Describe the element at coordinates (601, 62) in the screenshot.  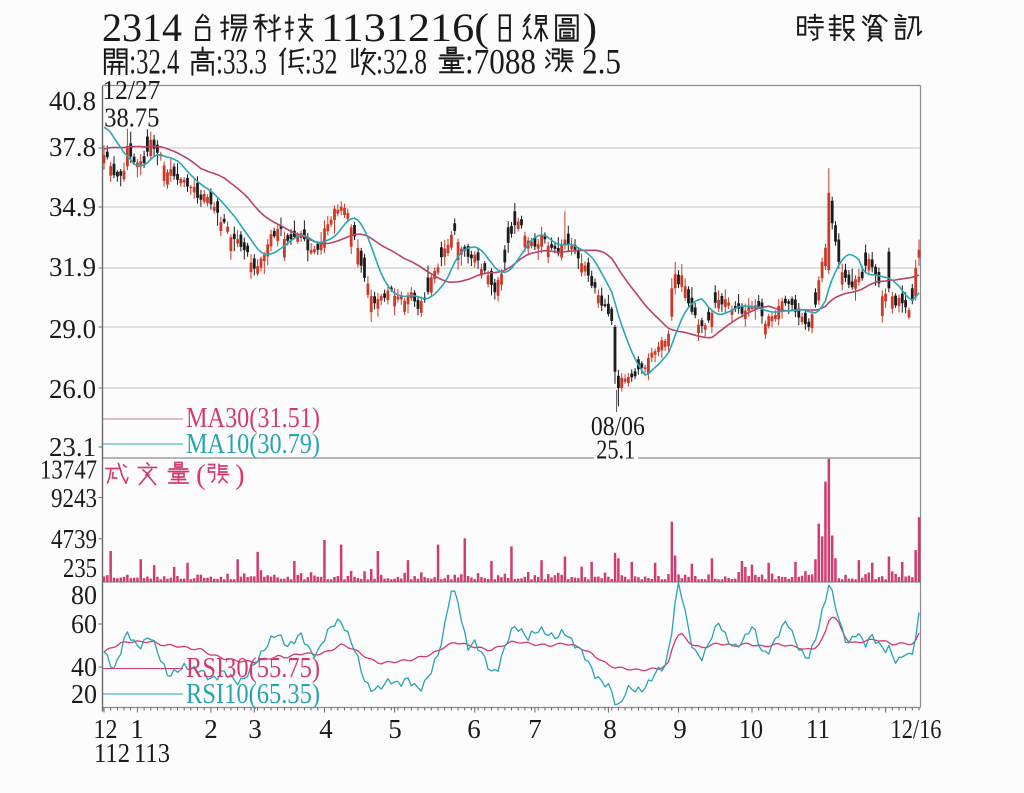
I see `svg-text: 2.5` at that location.